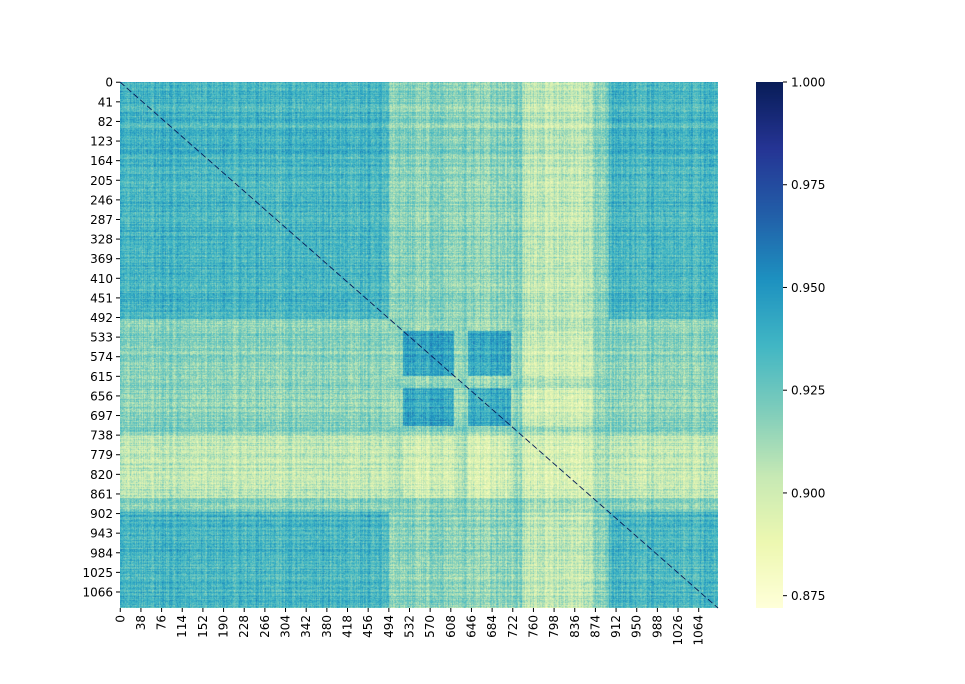 Image resolution: width=965 pixels, height=684 pixels. Describe the element at coordinates (471, 626) in the screenshot. I see `x-tick-label: 646` at that location.